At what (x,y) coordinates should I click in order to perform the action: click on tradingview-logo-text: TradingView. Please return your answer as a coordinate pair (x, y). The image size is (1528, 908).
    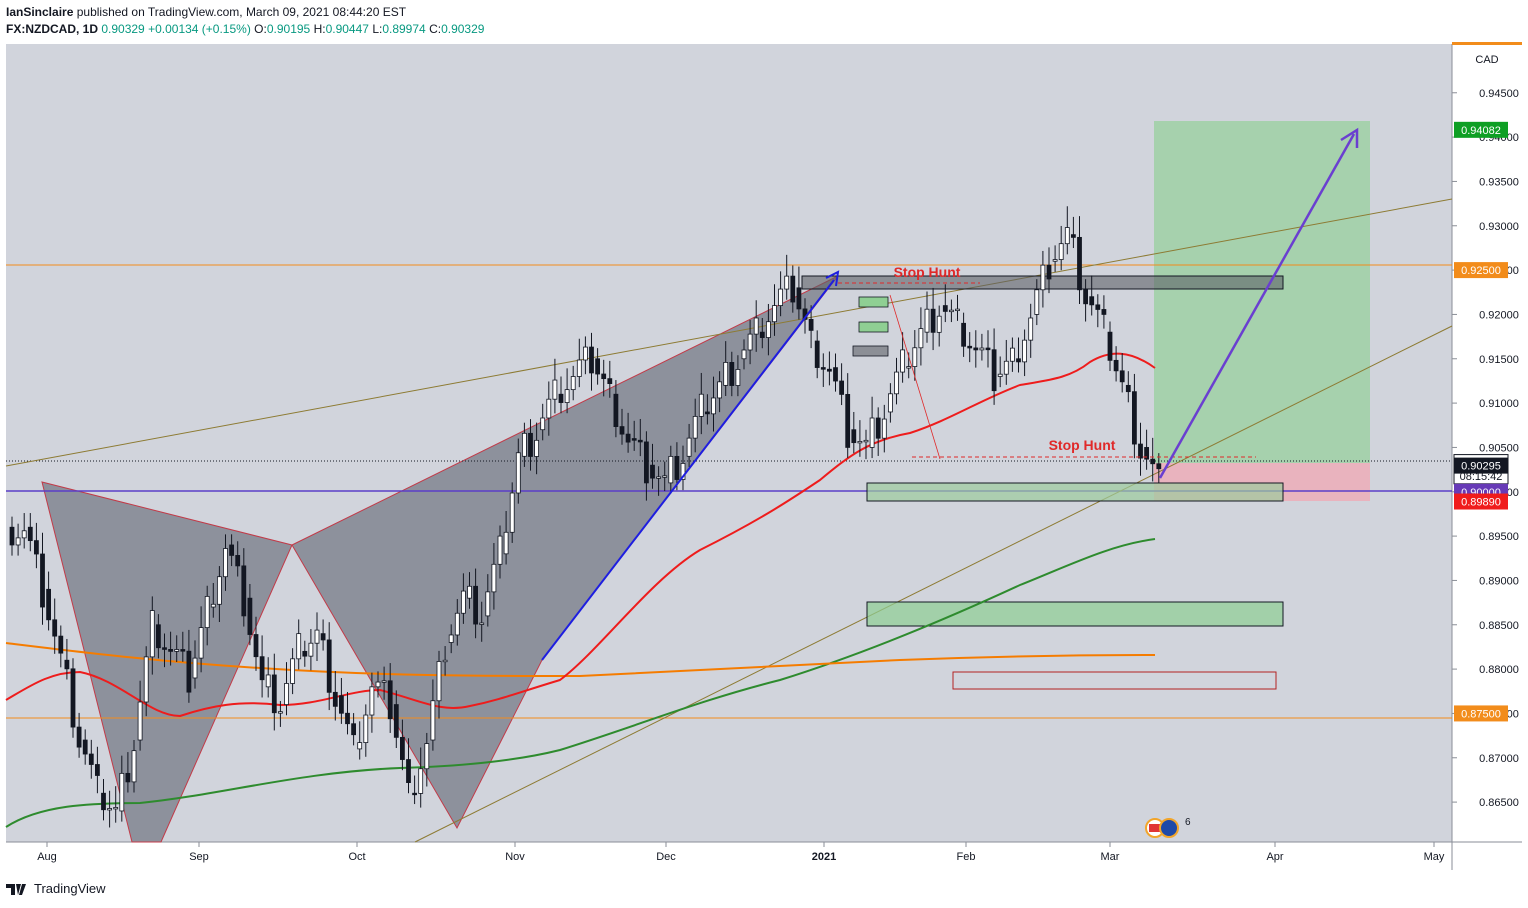
    Looking at the image, I should click on (70, 888).